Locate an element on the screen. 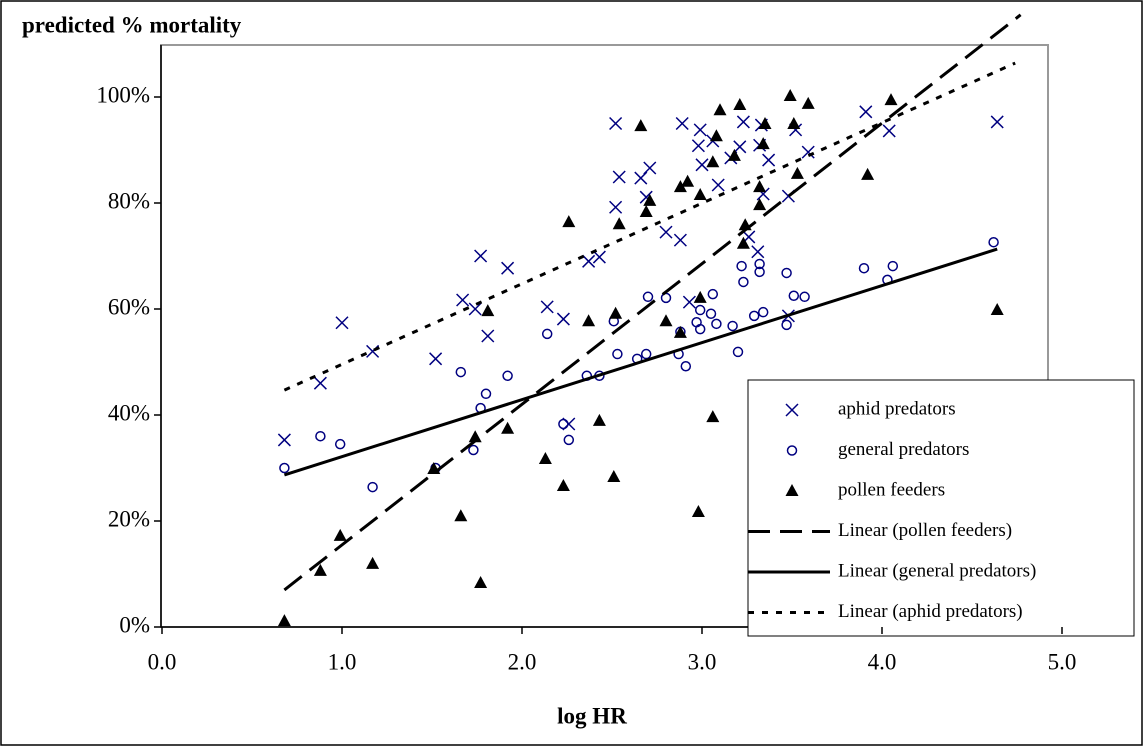  y-tick-label: 80% is located at coordinates (129, 200).